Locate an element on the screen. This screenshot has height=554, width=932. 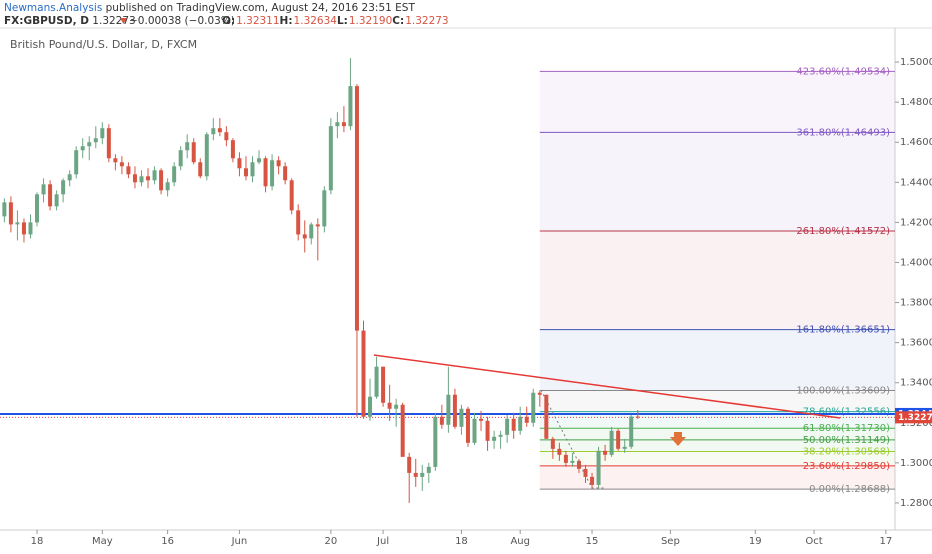
fib-label: 100.00%(1.33609) is located at coordinates (843, 391).